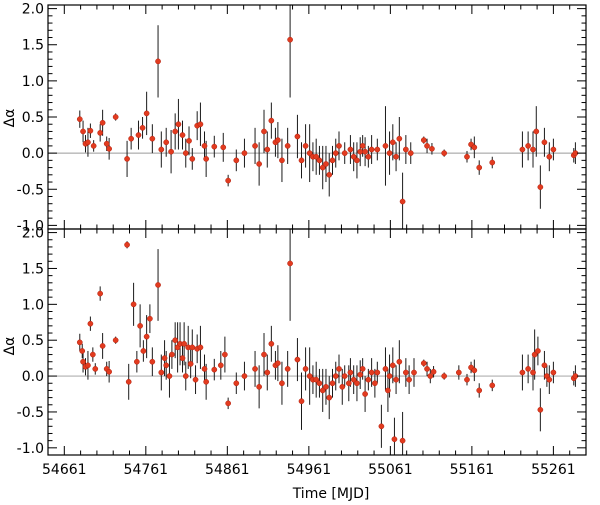 The width and height of the screenshot is (600, 505). I want to click on y-tick-label: 1.0, so click(33, 82).